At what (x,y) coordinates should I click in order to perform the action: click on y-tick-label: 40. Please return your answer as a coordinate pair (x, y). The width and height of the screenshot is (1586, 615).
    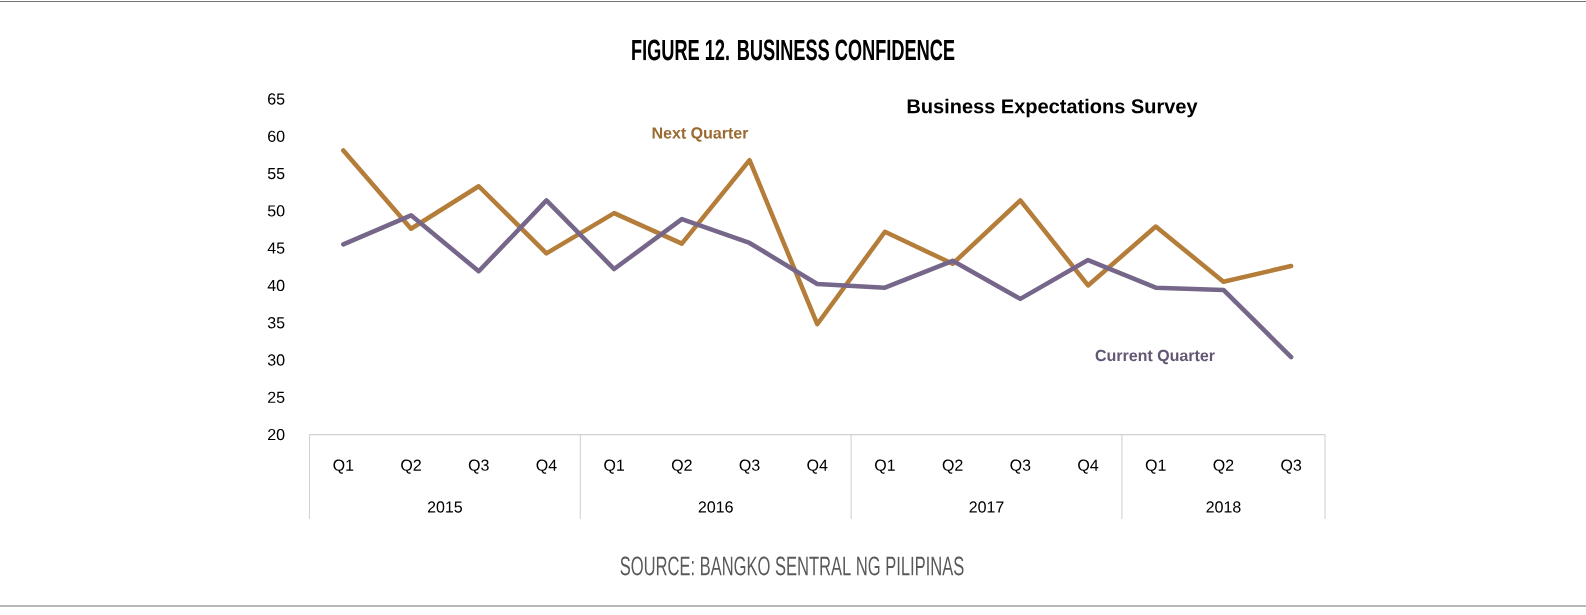
    Looking at the image, I should click on (276, 285).